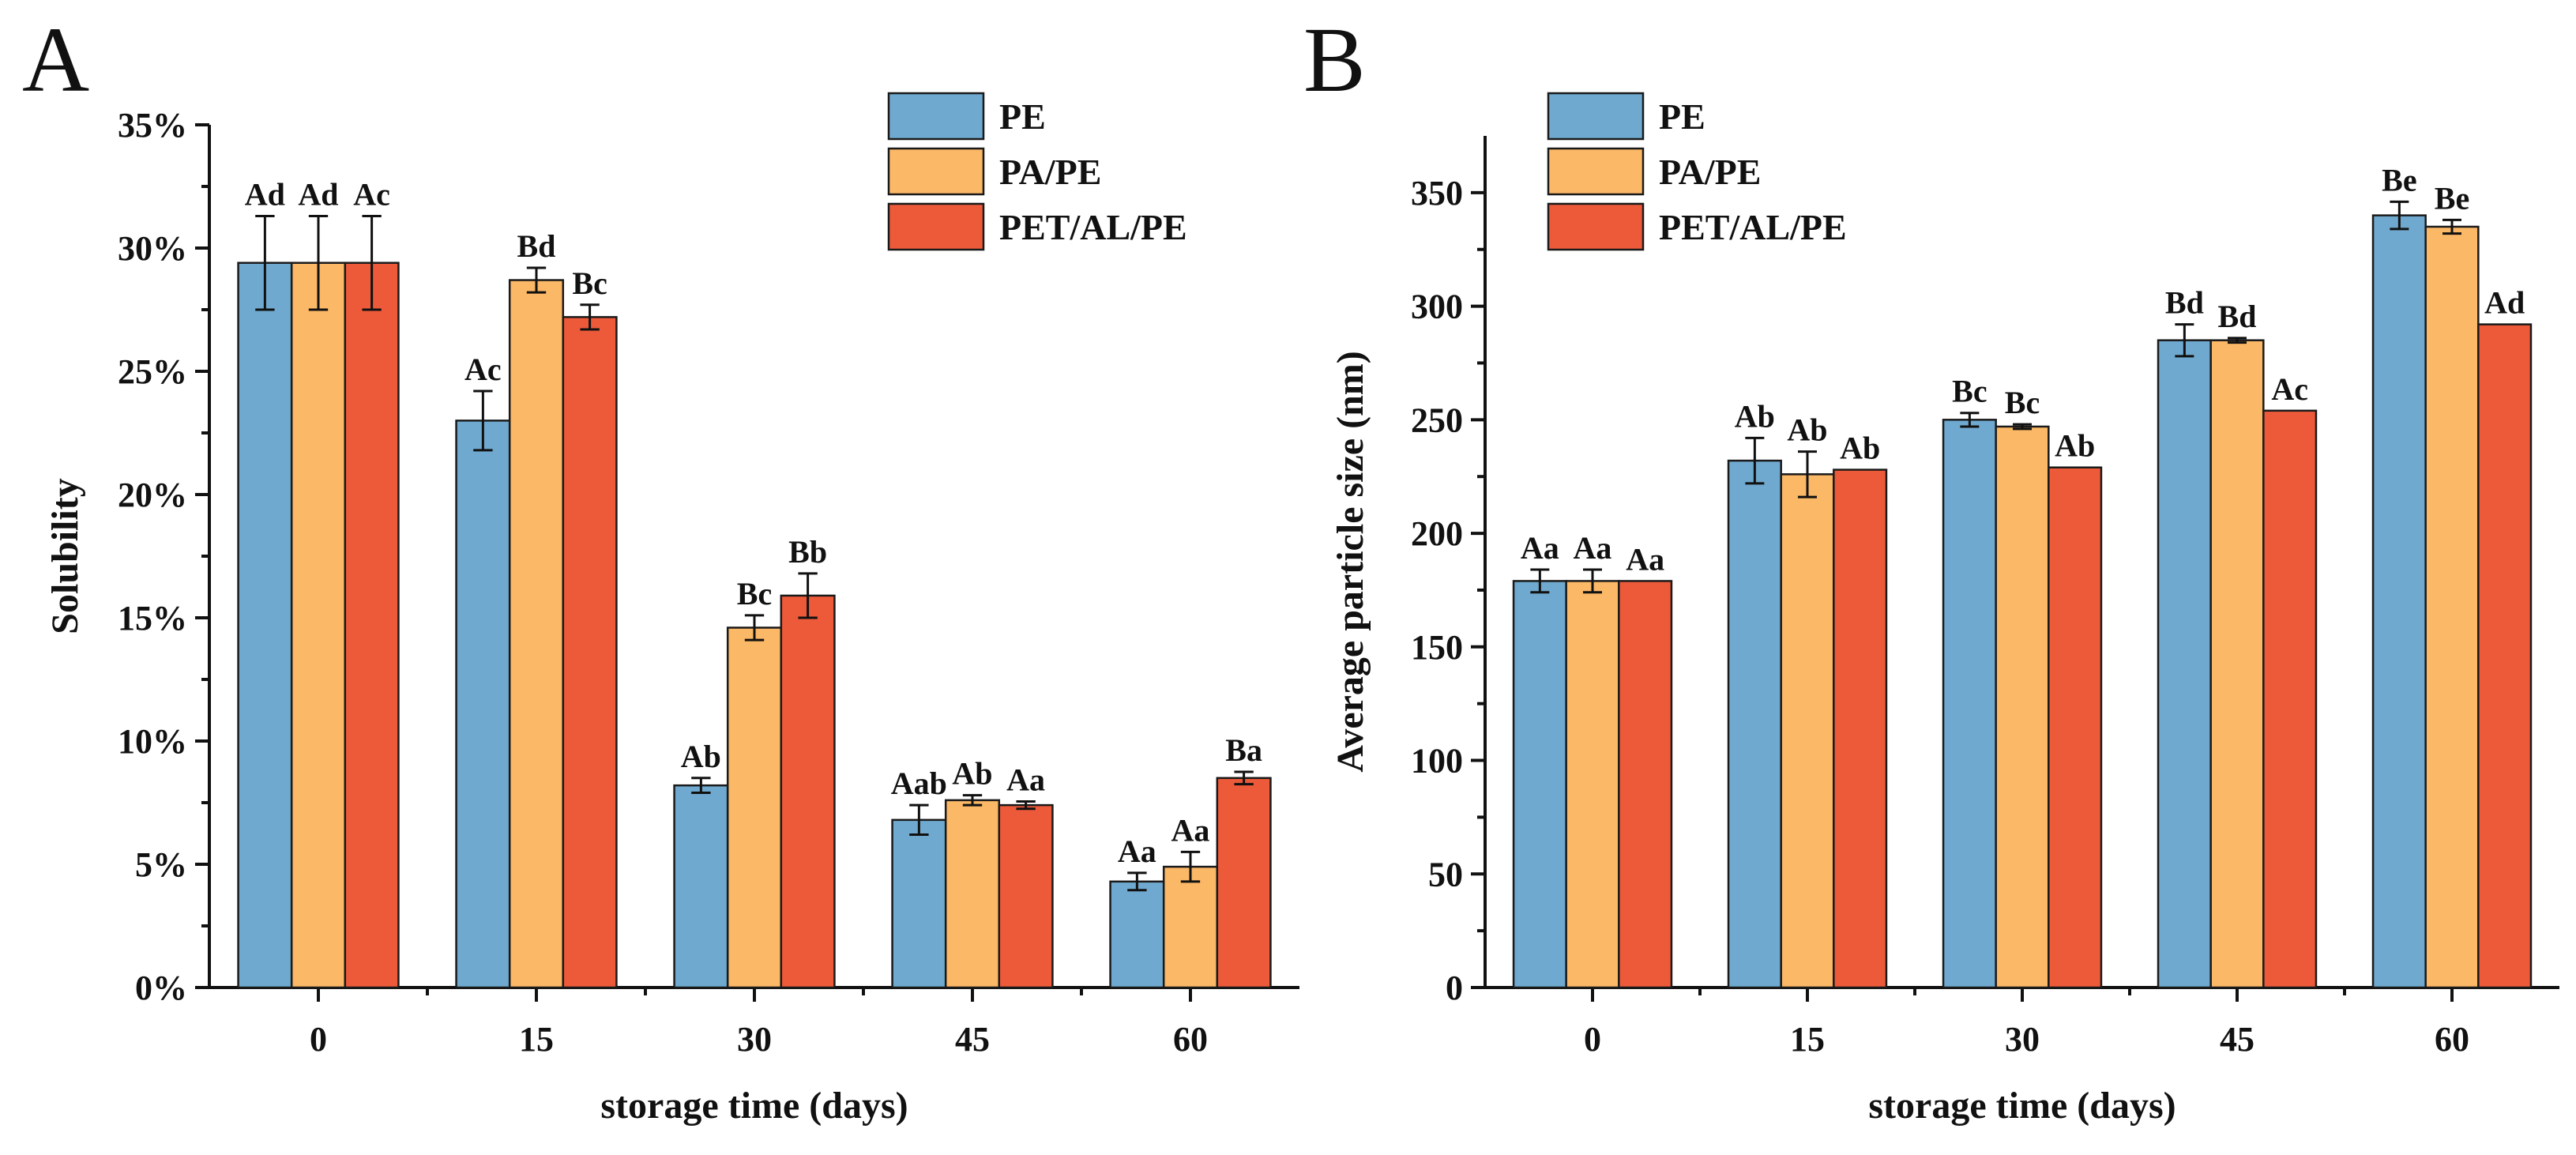  Describe the element at coordinates (1050, 172) in the screenshot. I see `panel-a-legend-label: PA/PE` at that location.